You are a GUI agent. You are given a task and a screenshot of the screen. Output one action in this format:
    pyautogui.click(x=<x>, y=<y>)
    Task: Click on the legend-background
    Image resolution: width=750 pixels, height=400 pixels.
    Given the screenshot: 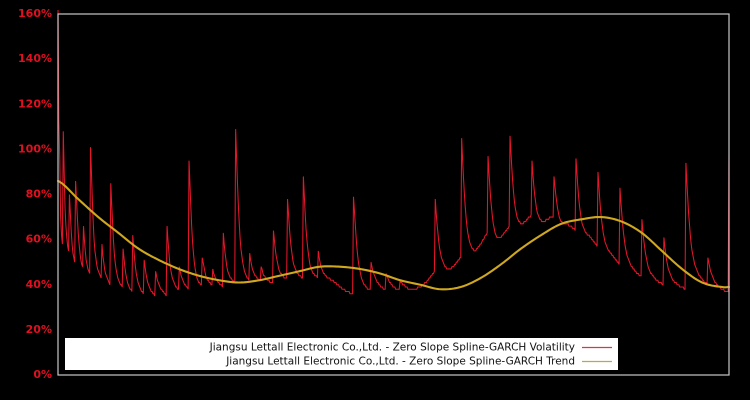 What is the action you would take?
    pyautogui.click(x=341, y=354)
    